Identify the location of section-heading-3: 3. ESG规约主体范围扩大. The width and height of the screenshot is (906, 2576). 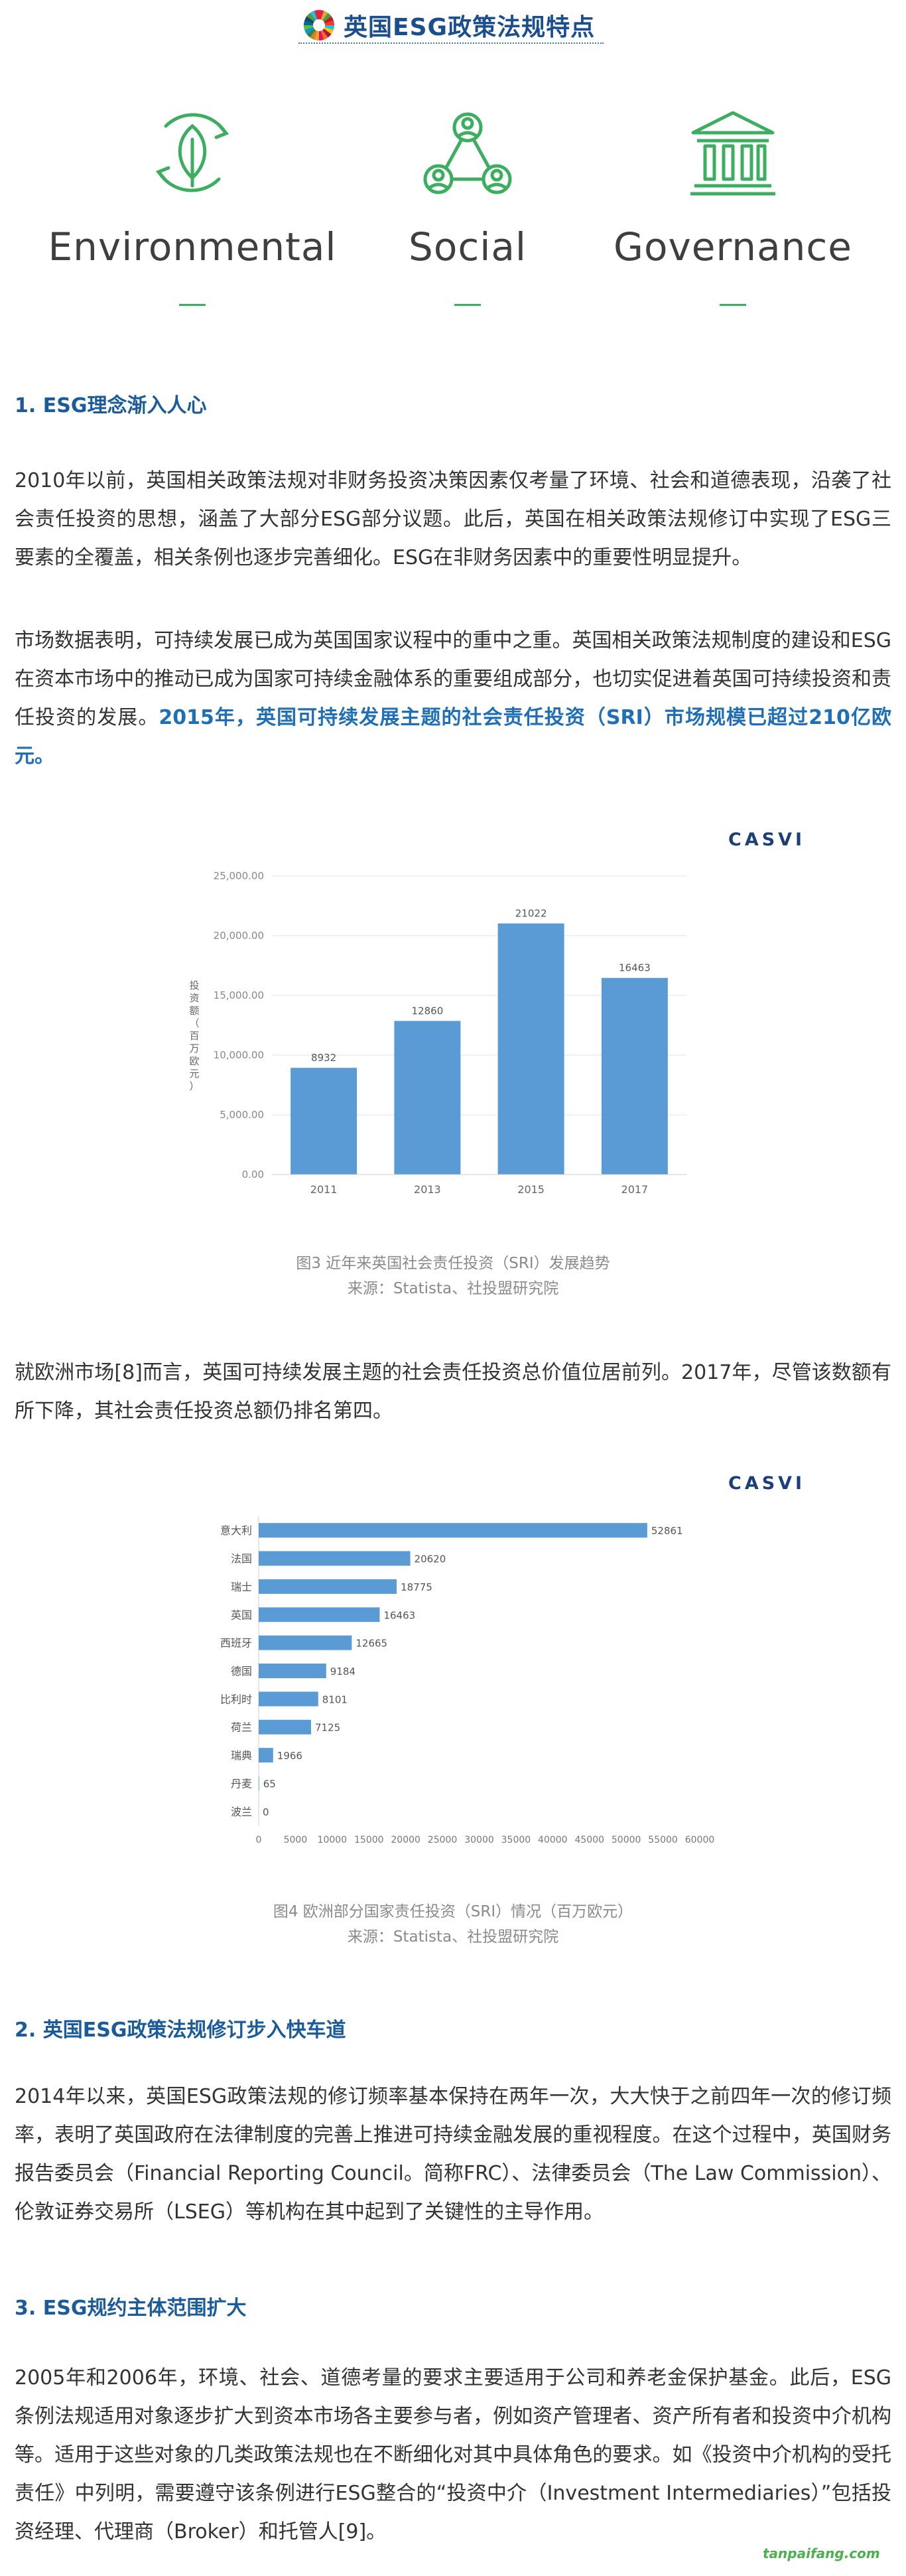
(131, 2309).